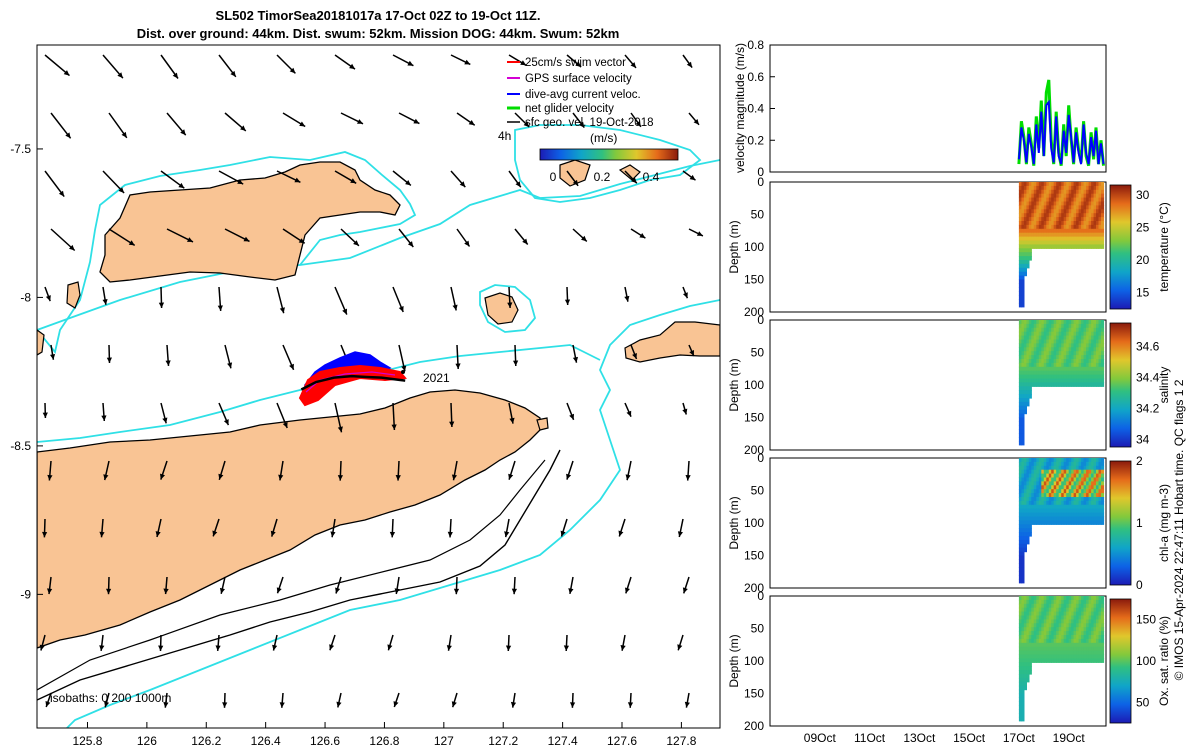 This screenshot has height=750, width=1200. What do you see at coordinates (227, 252) in the screenshot?
I see `isobath-1000m-north-upper` at bounding box center [227, 252].